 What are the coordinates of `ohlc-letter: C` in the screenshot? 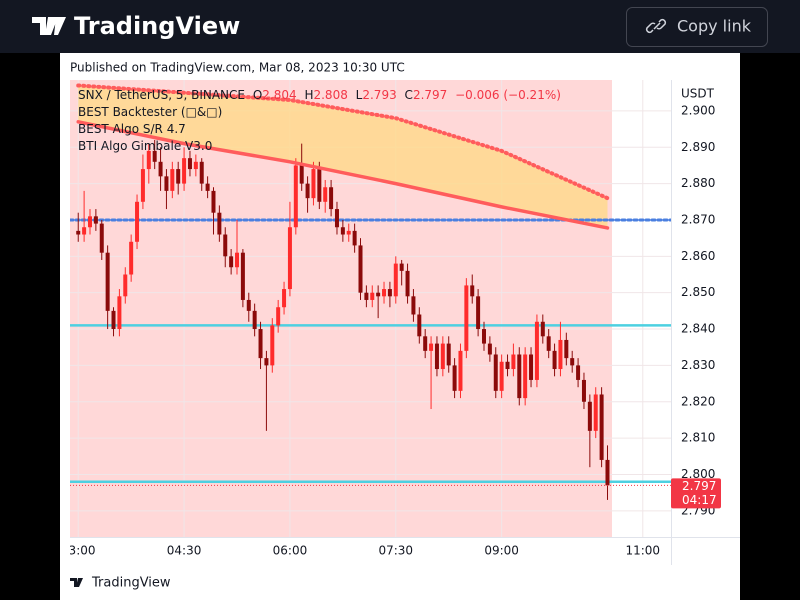 It's located at (408, 95).